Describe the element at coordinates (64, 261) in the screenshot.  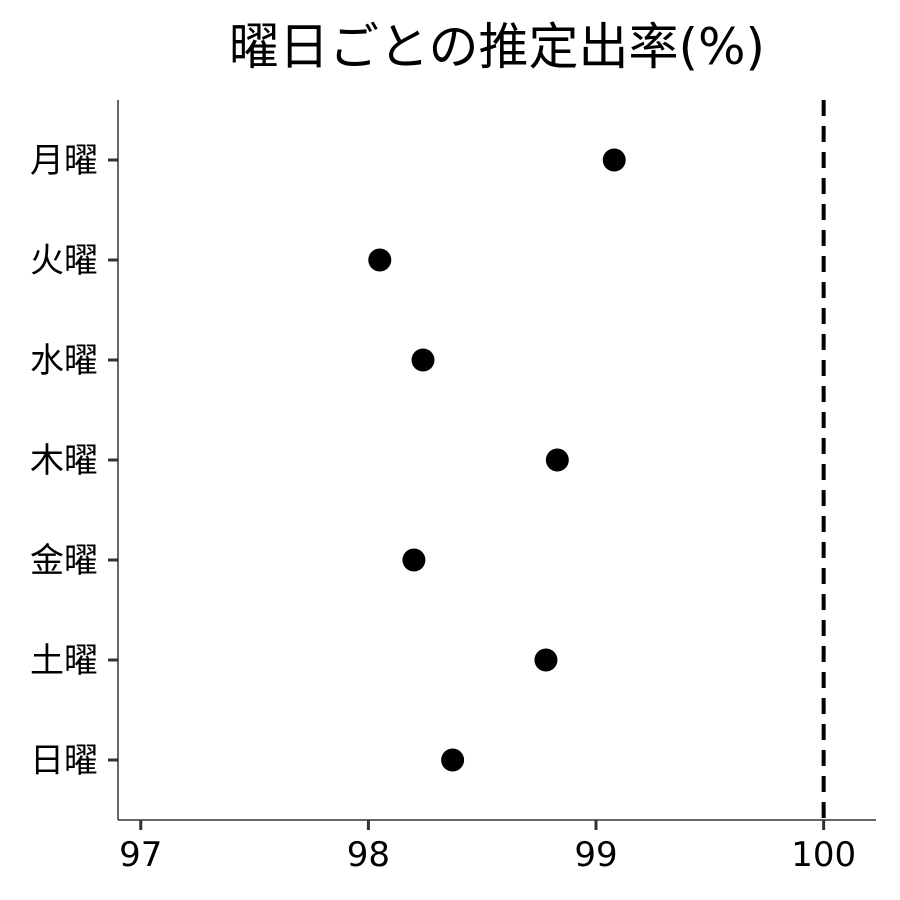
I see `y-tick-label-1: 火曜` at that location.